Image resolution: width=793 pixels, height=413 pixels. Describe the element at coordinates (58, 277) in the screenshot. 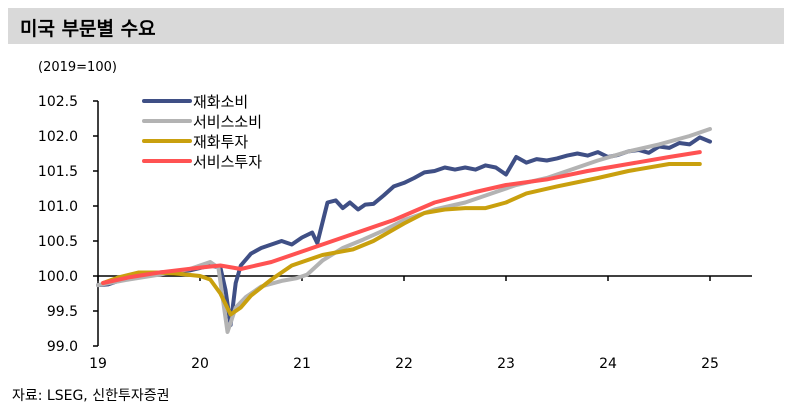

I see `y-tick-label: 100.0` at that location.